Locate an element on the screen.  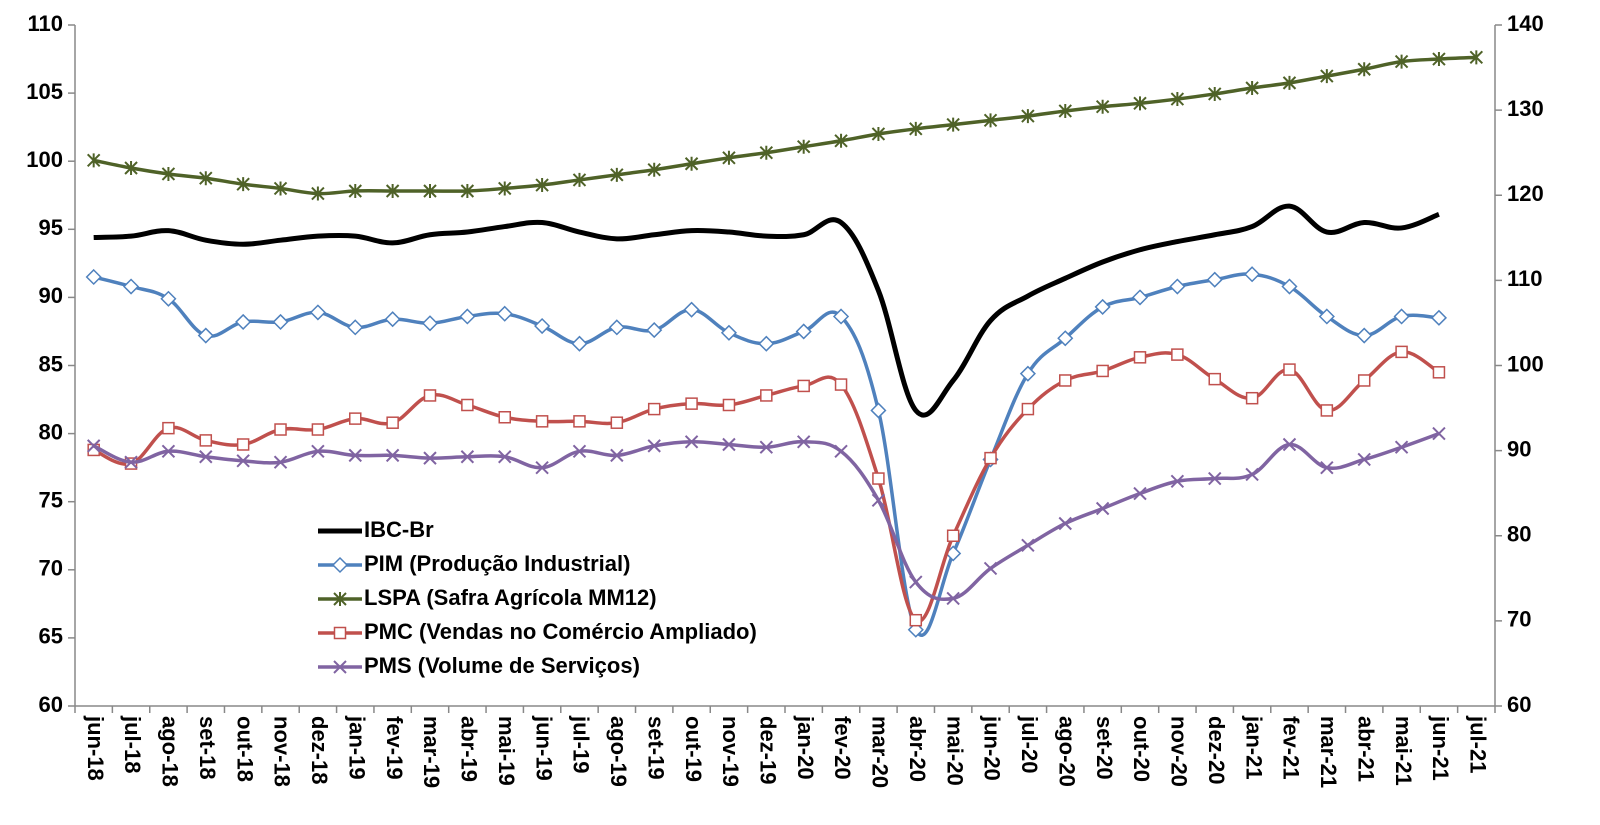
x-tick-label: jun-20 is located at coordinates (992, 748).